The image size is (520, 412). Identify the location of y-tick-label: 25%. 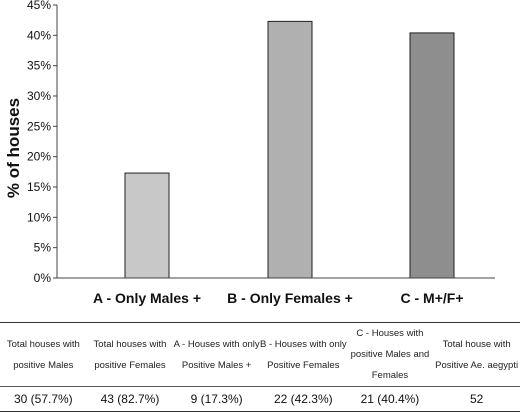
(39, 126).